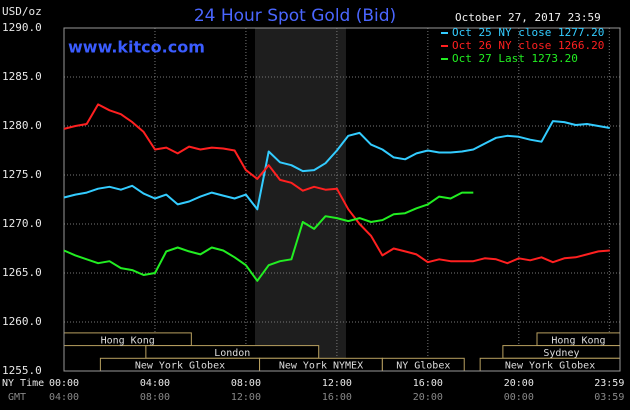 Image resolution: width=630 pixels, height=410 pixels. I want to click on session-label: Sydney, so click(561, 353).